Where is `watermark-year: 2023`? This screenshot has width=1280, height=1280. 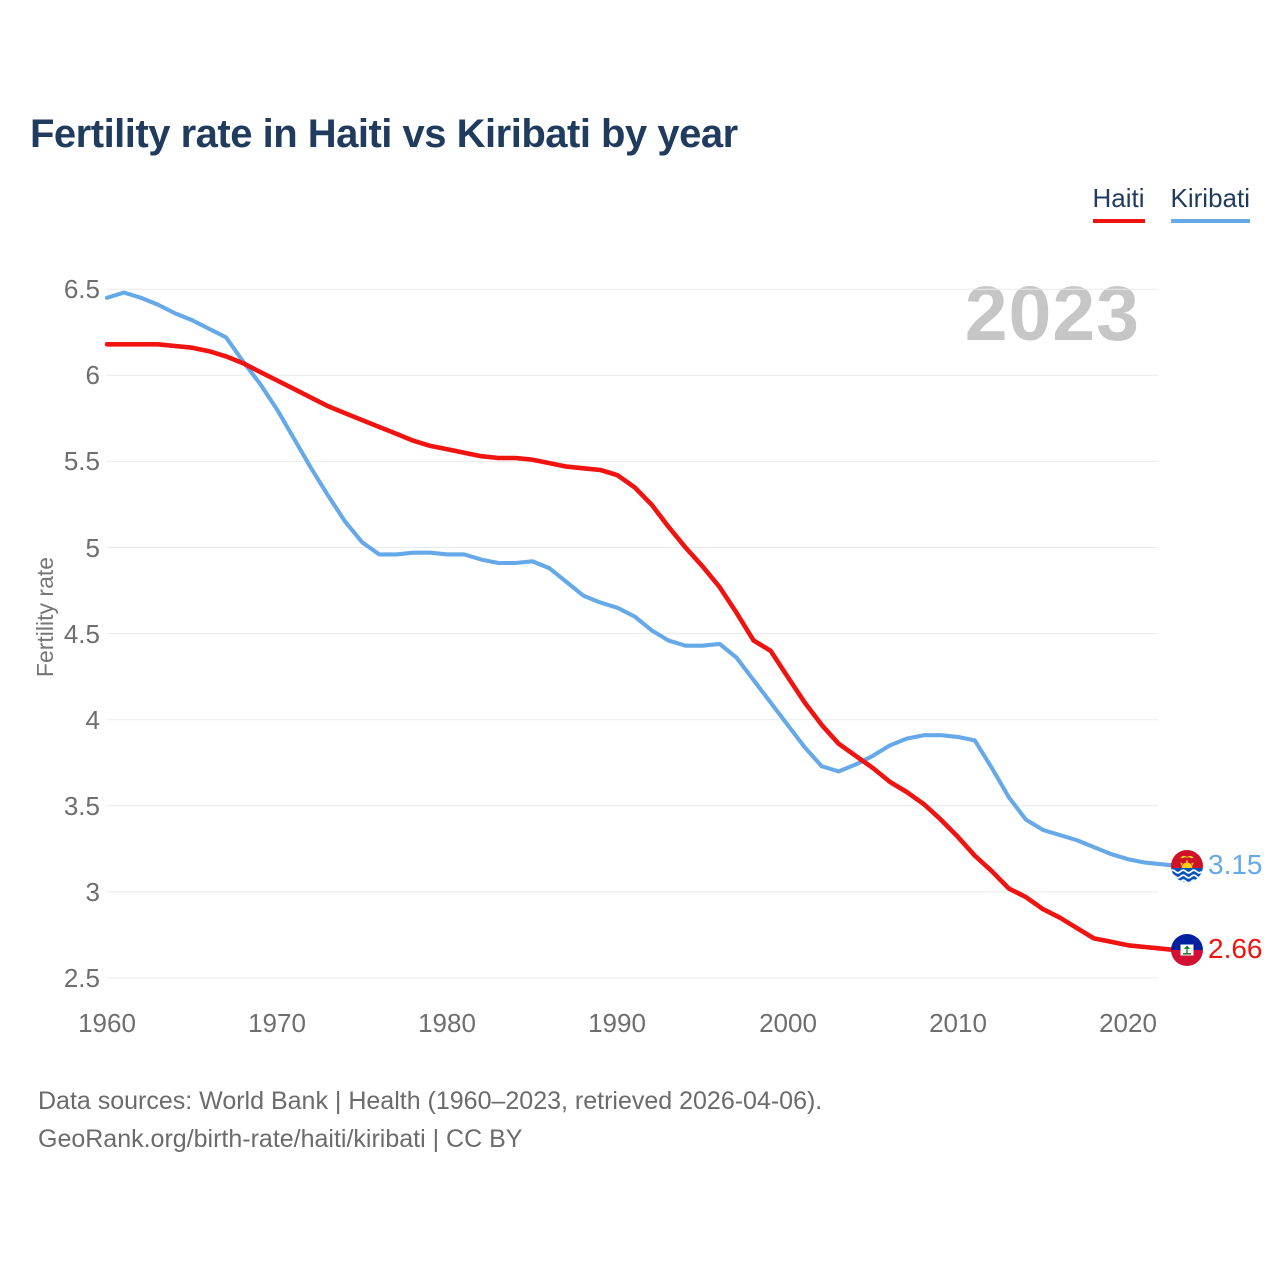 watermark-year: 2023 is located at coordinates (1052, 314).